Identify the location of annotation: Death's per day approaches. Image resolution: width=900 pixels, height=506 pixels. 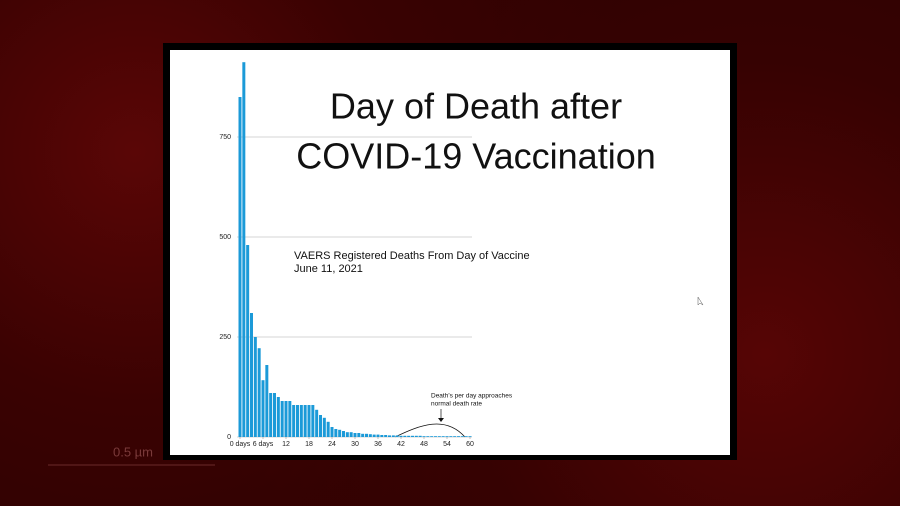
(472, 396).